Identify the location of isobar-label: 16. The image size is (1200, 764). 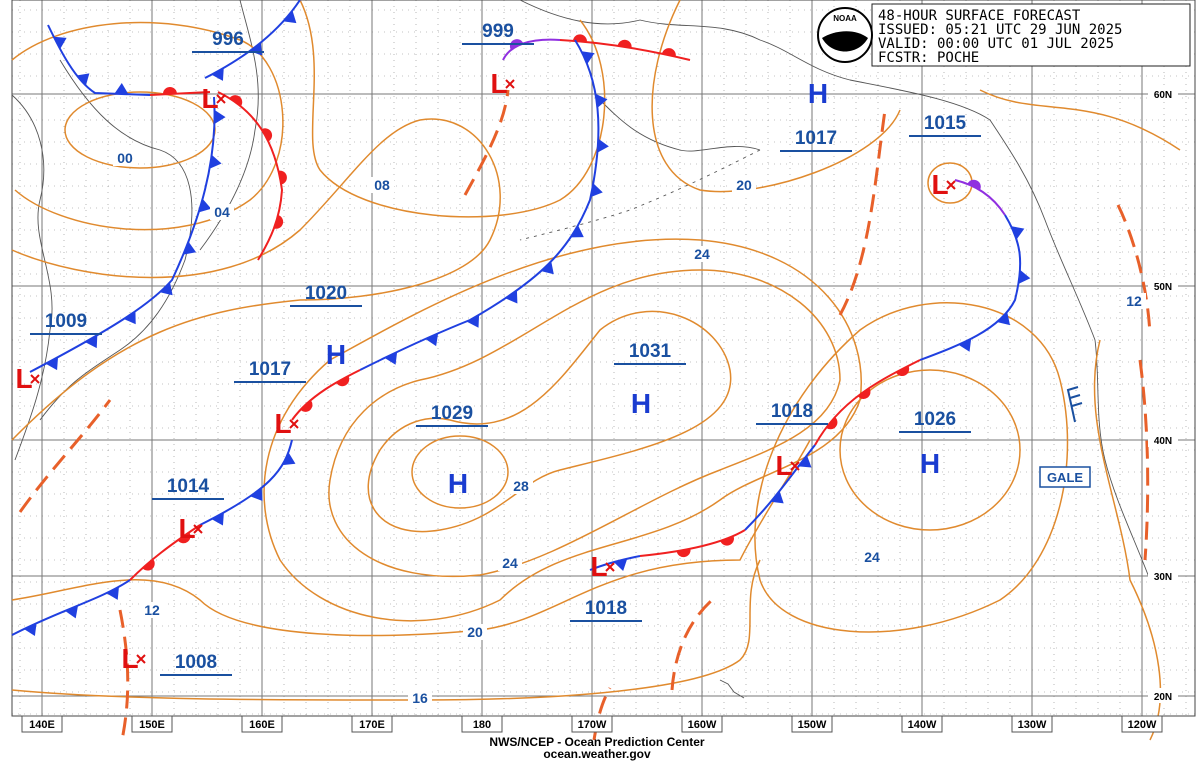
(420, 698).